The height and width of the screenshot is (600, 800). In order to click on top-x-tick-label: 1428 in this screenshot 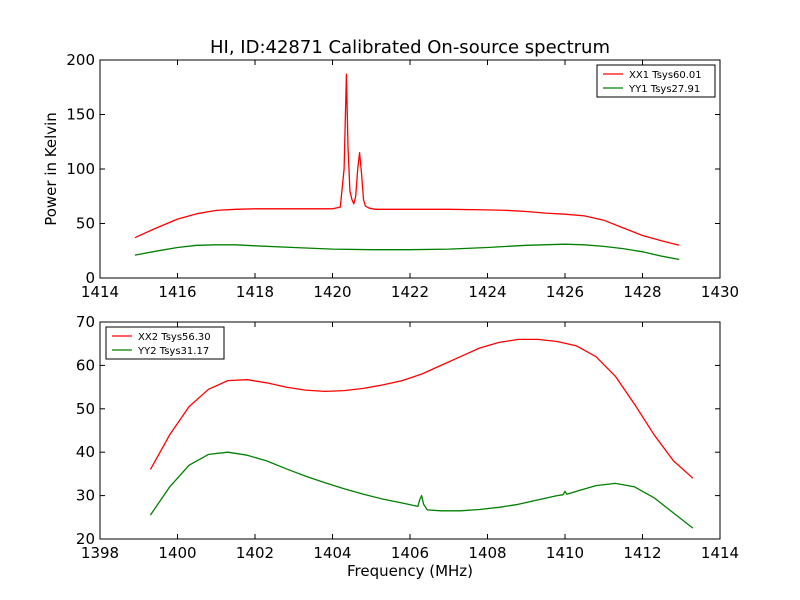, I will do `click(642, 292)`.